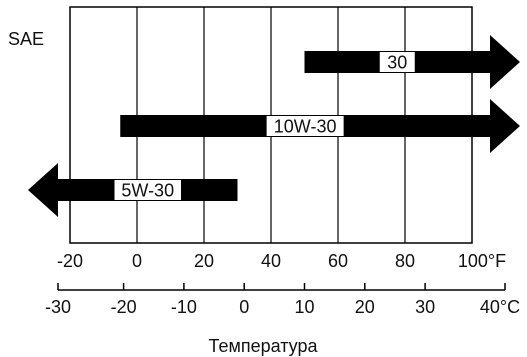 Image resolution: width=527 pixels, height=357 pixels. I want to click on fahrenheit-tick-label: -20, so click(70, 261).